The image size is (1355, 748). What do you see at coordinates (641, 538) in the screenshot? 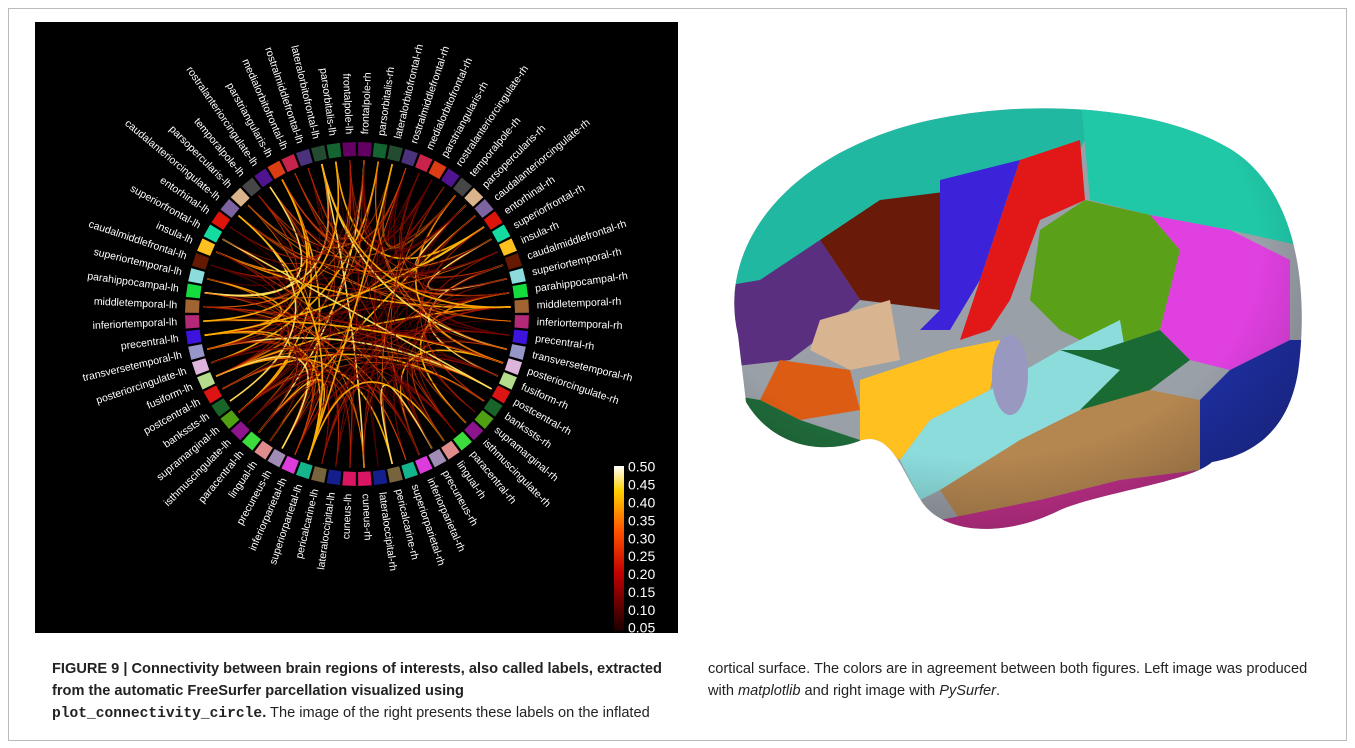
I see `colorbar-tick-label: 0.30` at bounding box center [641, 538].